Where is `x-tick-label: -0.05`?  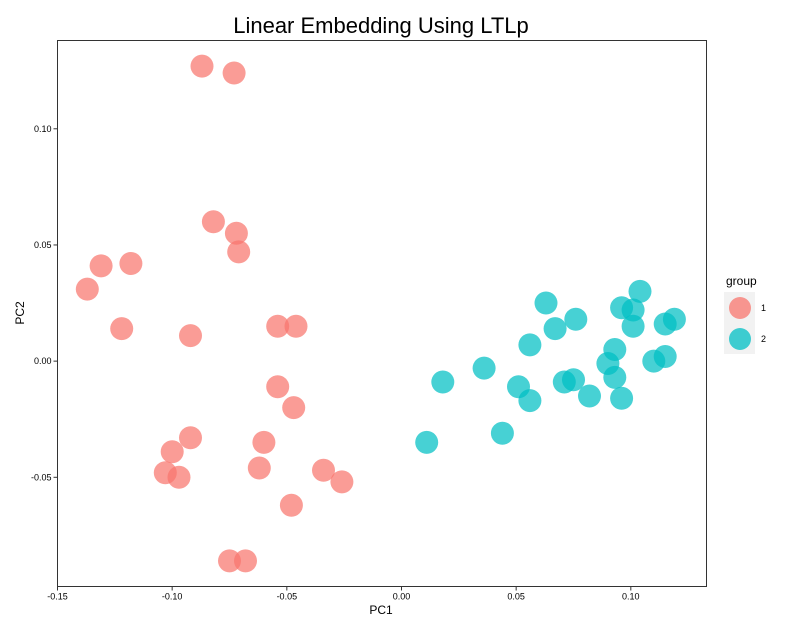
x-tick-label: -0.05 is located at coordinates (287, 597).